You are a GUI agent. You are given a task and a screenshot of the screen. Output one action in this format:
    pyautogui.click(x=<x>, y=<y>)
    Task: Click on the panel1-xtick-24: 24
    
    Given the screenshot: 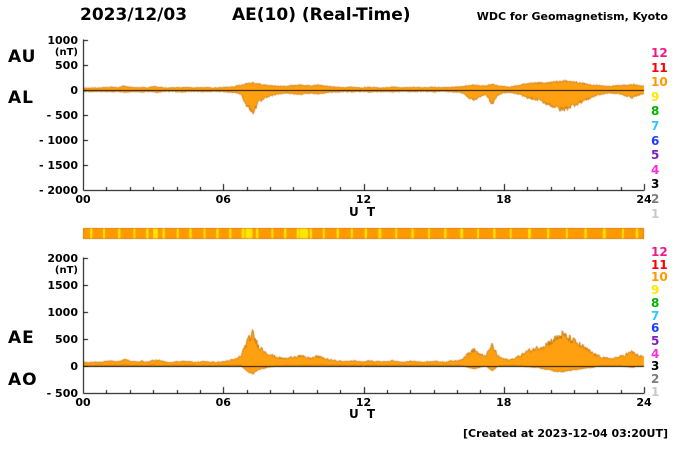 What is the action you would take?
    pyautogui.click(x=644, y=199)
    